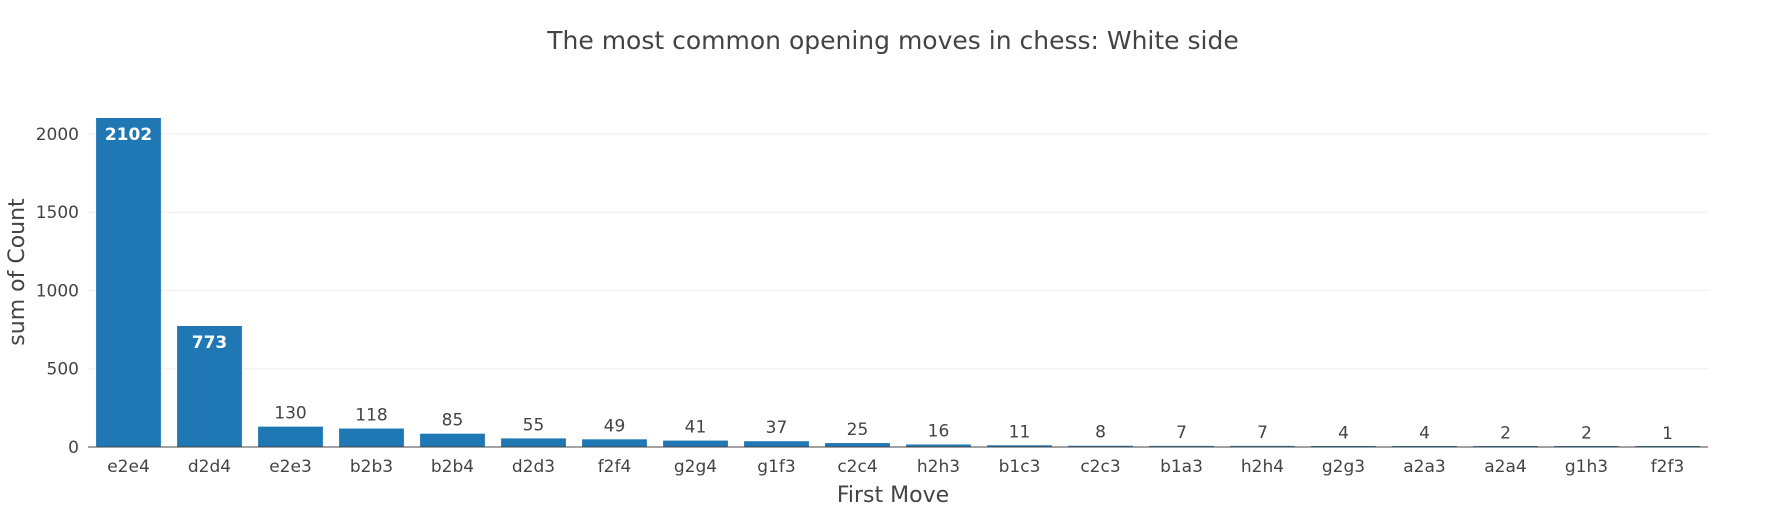  Describe the element at coordinates (938, 467) in the screenshot. I see `x-tick-label: h2h3` at that location.